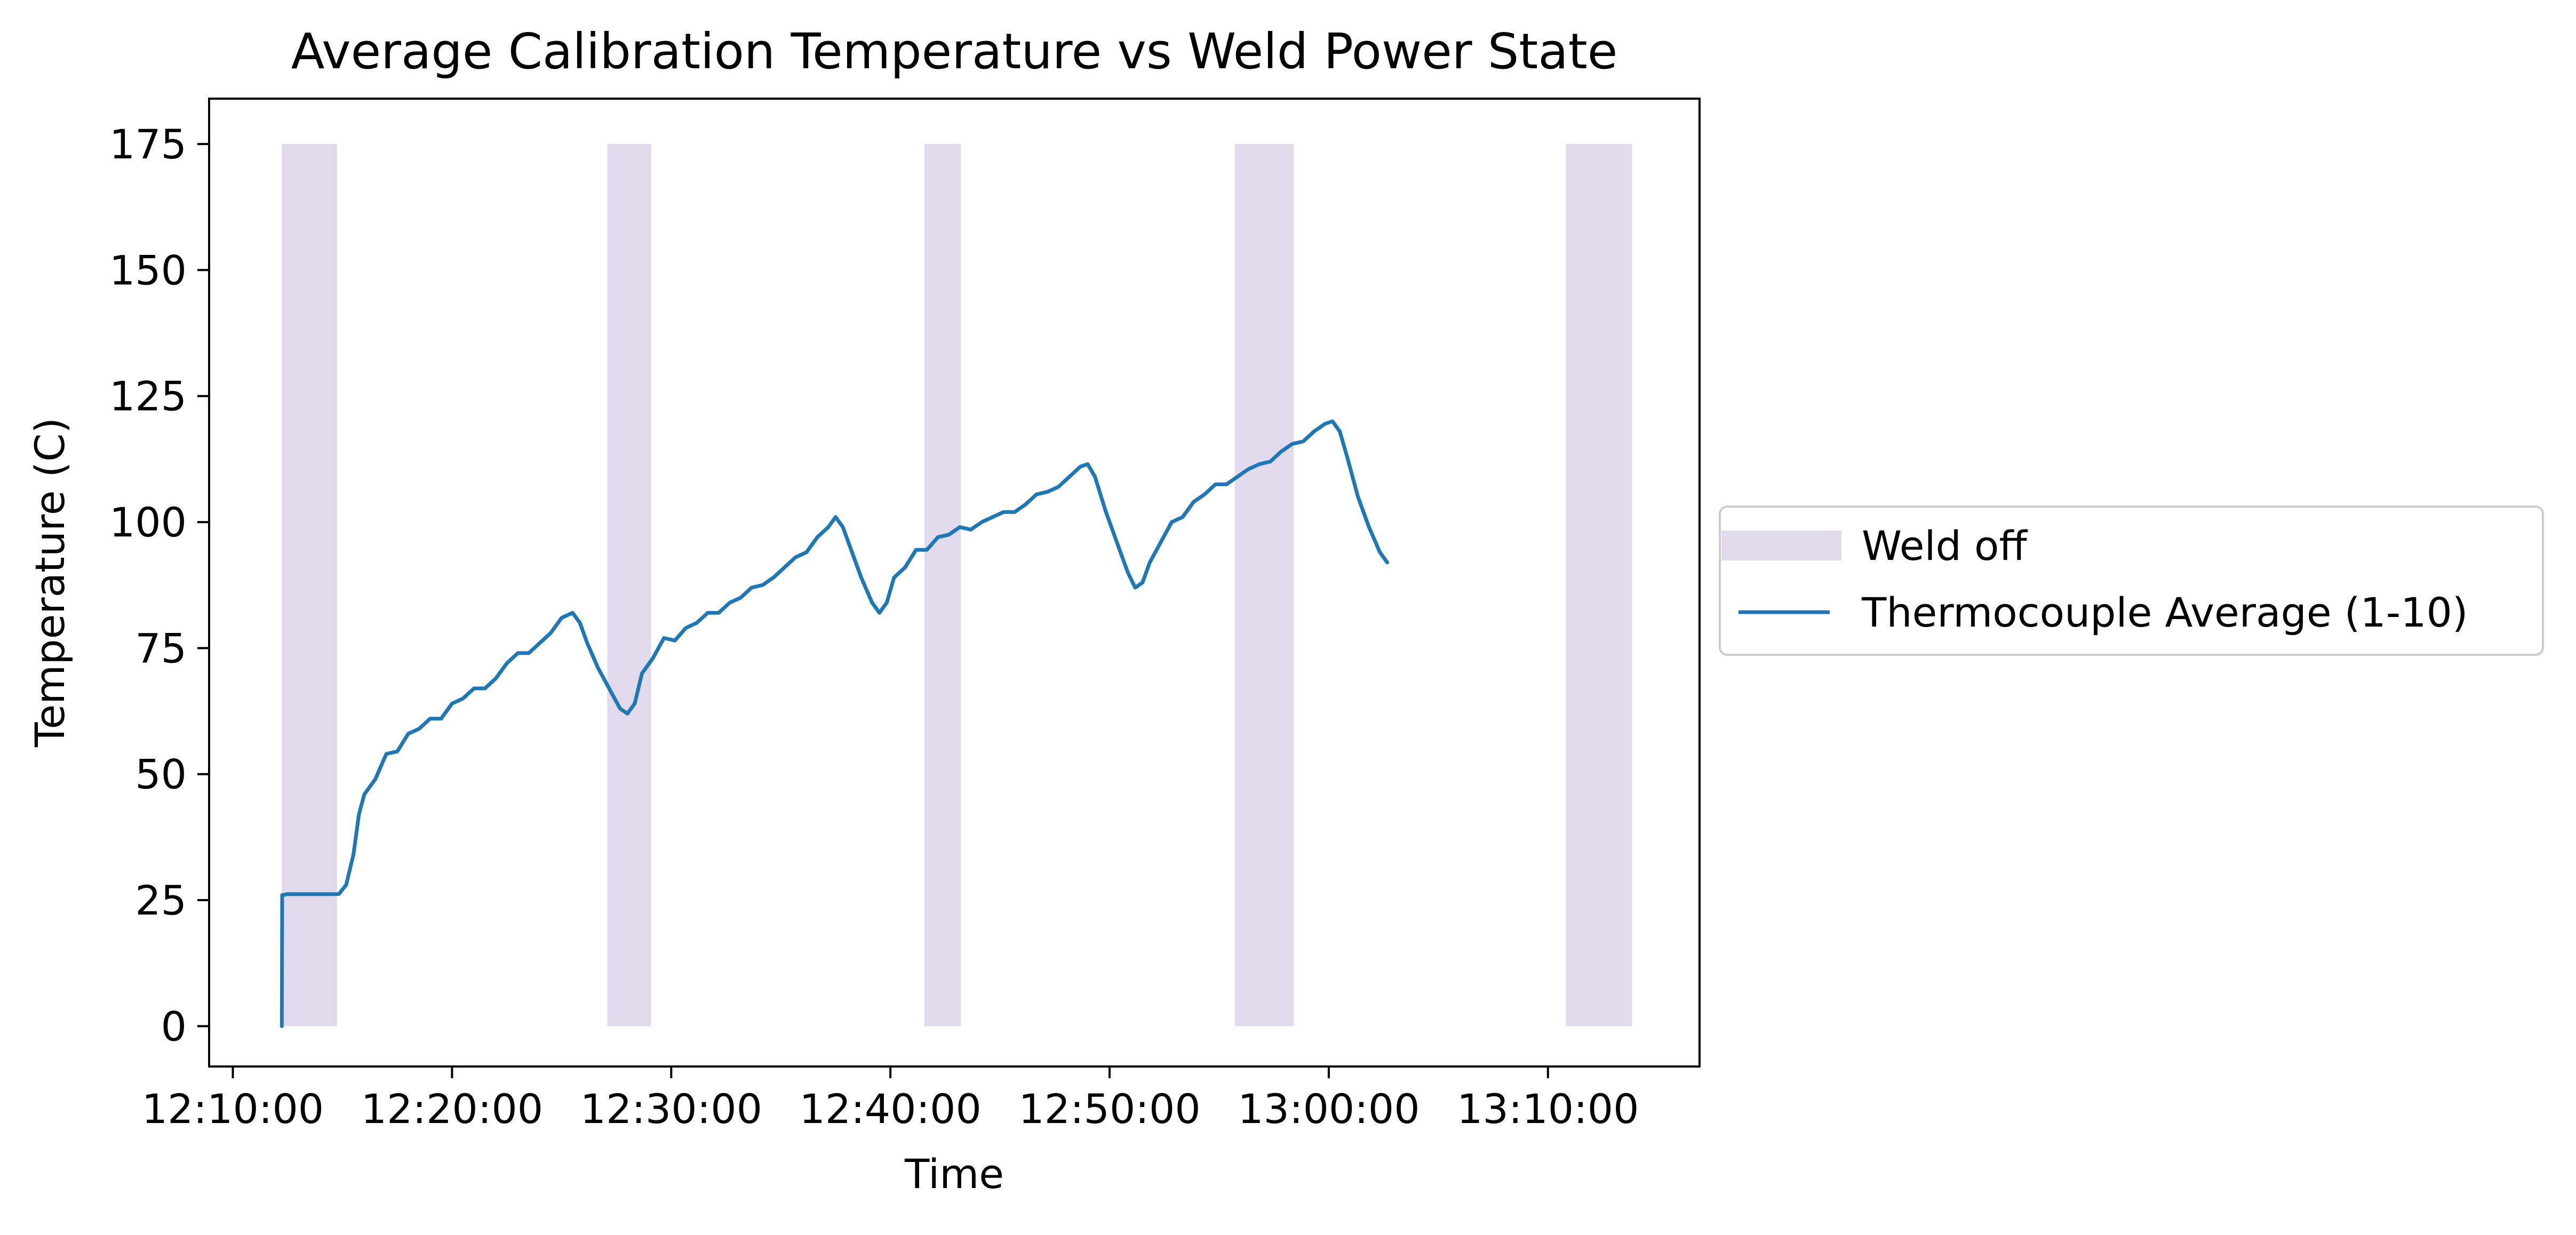  Describe the element at coordinates (671, 1109) in the screenshot. I see `x-tick-label: 12:30:00` at that location.